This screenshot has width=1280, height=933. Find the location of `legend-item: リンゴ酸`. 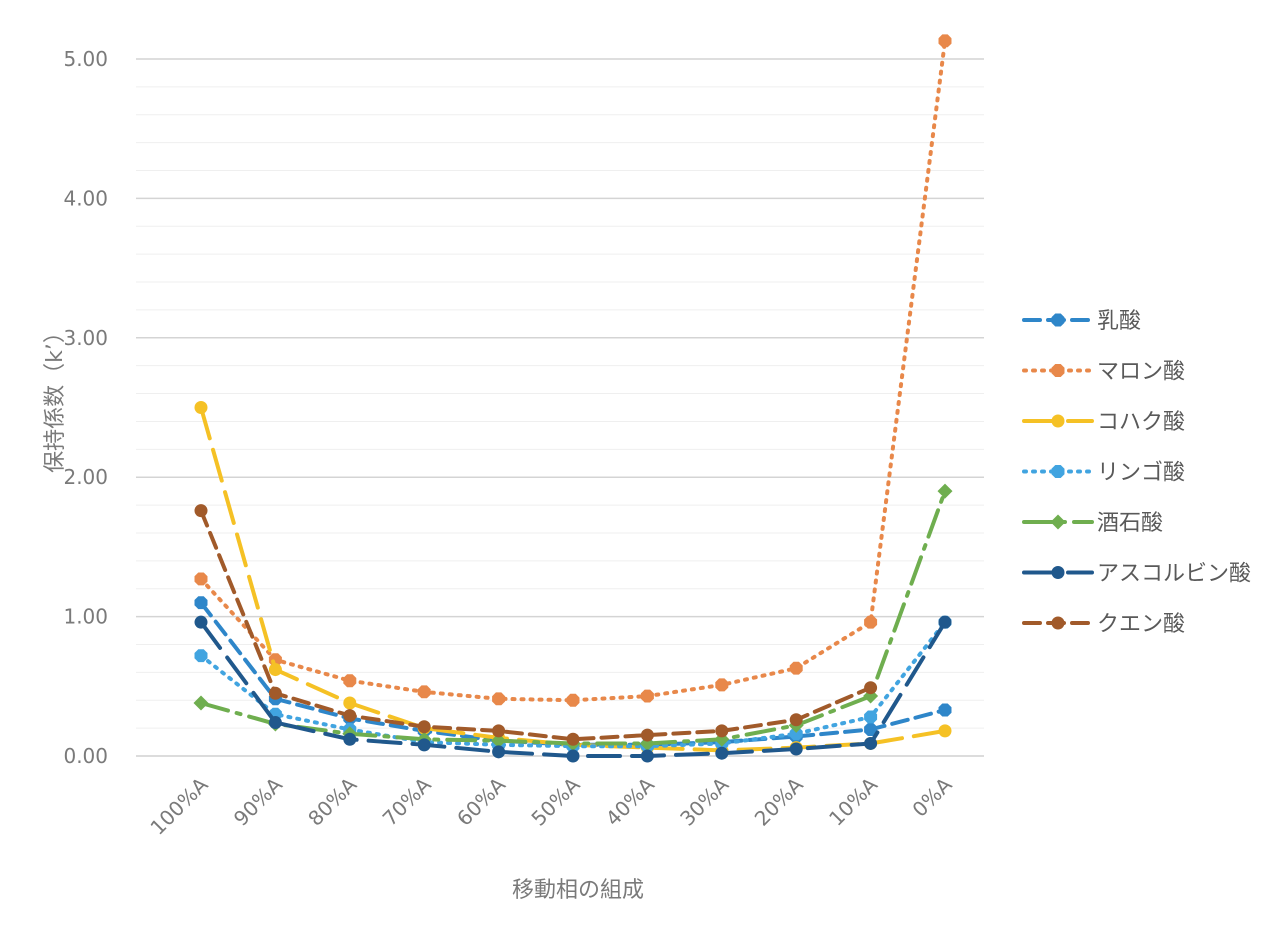

legend-item: リンゴ酸 is located at coordinates (1103, 473).